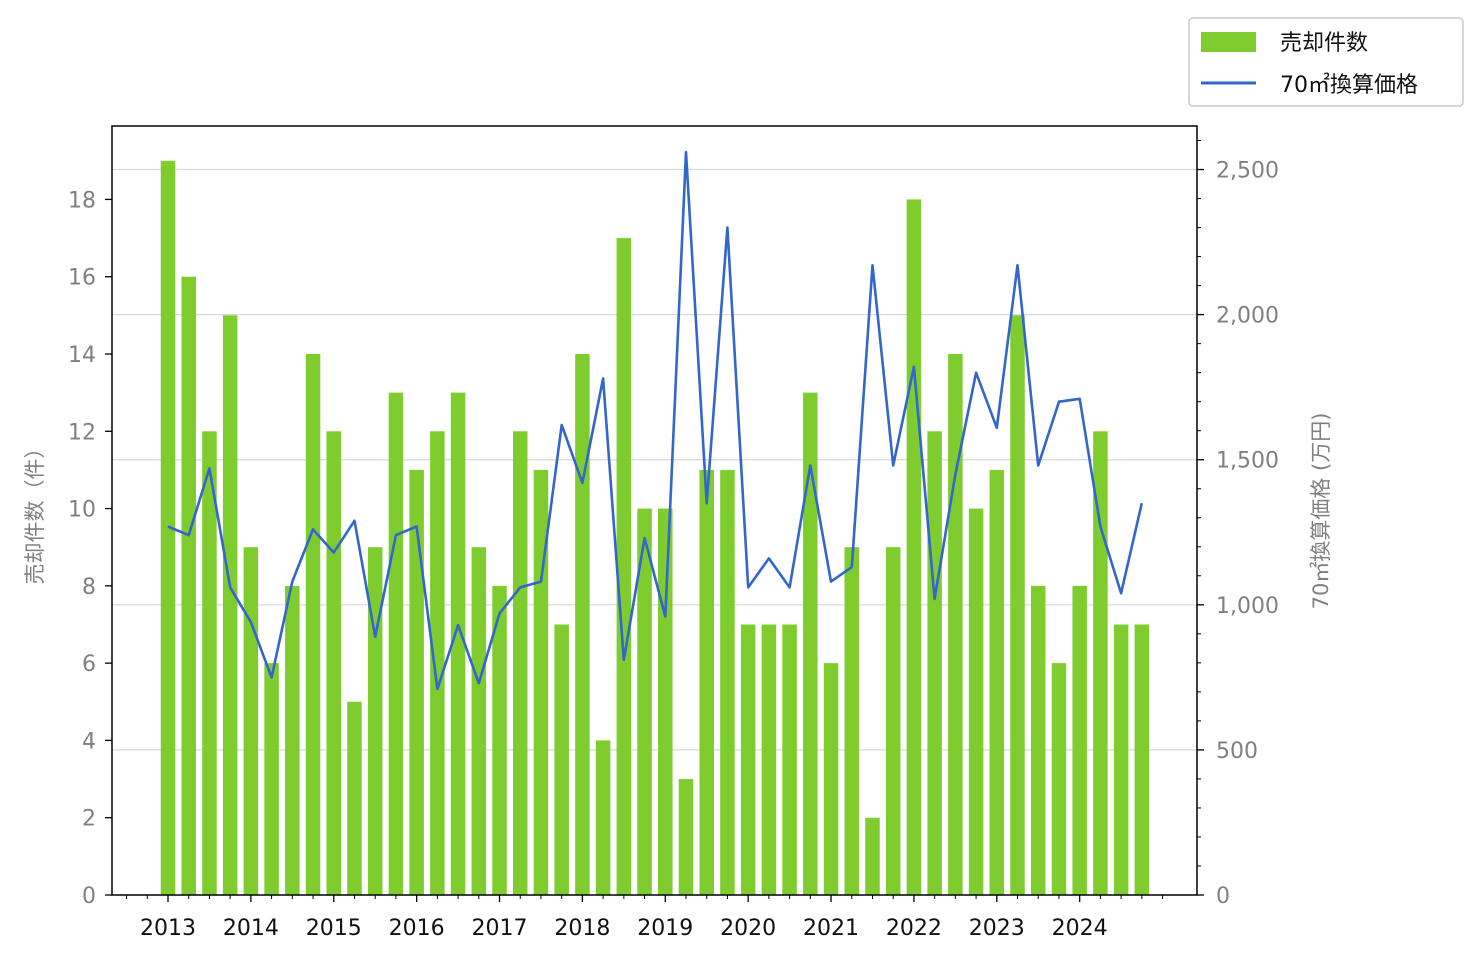  What do you see at coordinates (914, 928) in the screenshot?
I see `x-tick-label: 2022` at bounding box center [914, 928].